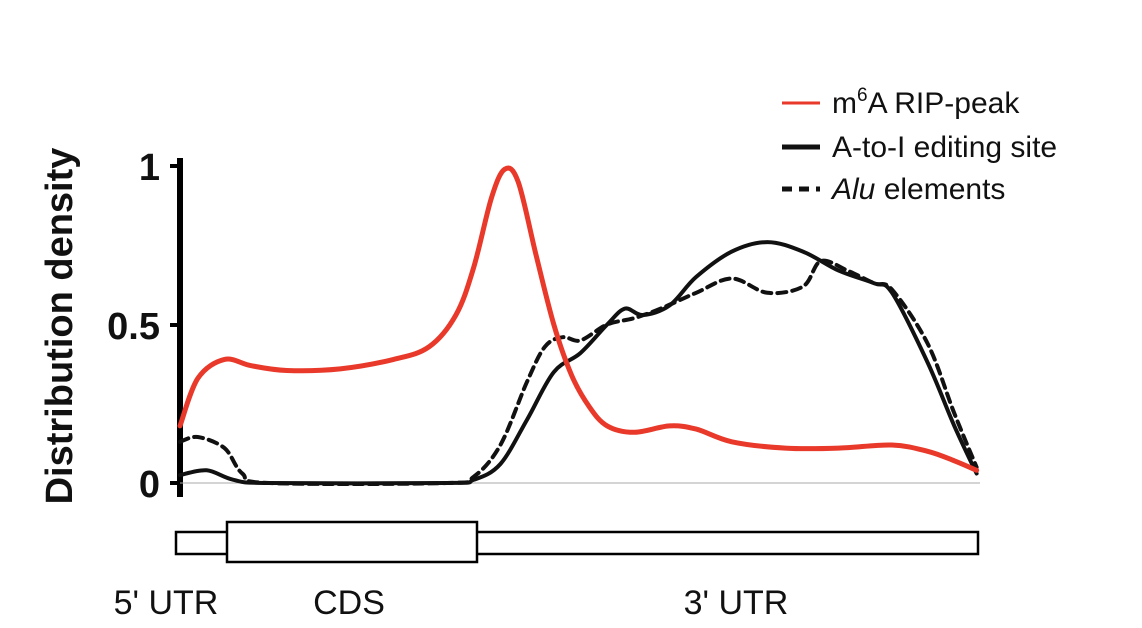 The height and width of the screenshot is (628, 1142). Describe the element at coordinates (349, 603) in the screenshot. I see `label-cds: CDS` at that location.